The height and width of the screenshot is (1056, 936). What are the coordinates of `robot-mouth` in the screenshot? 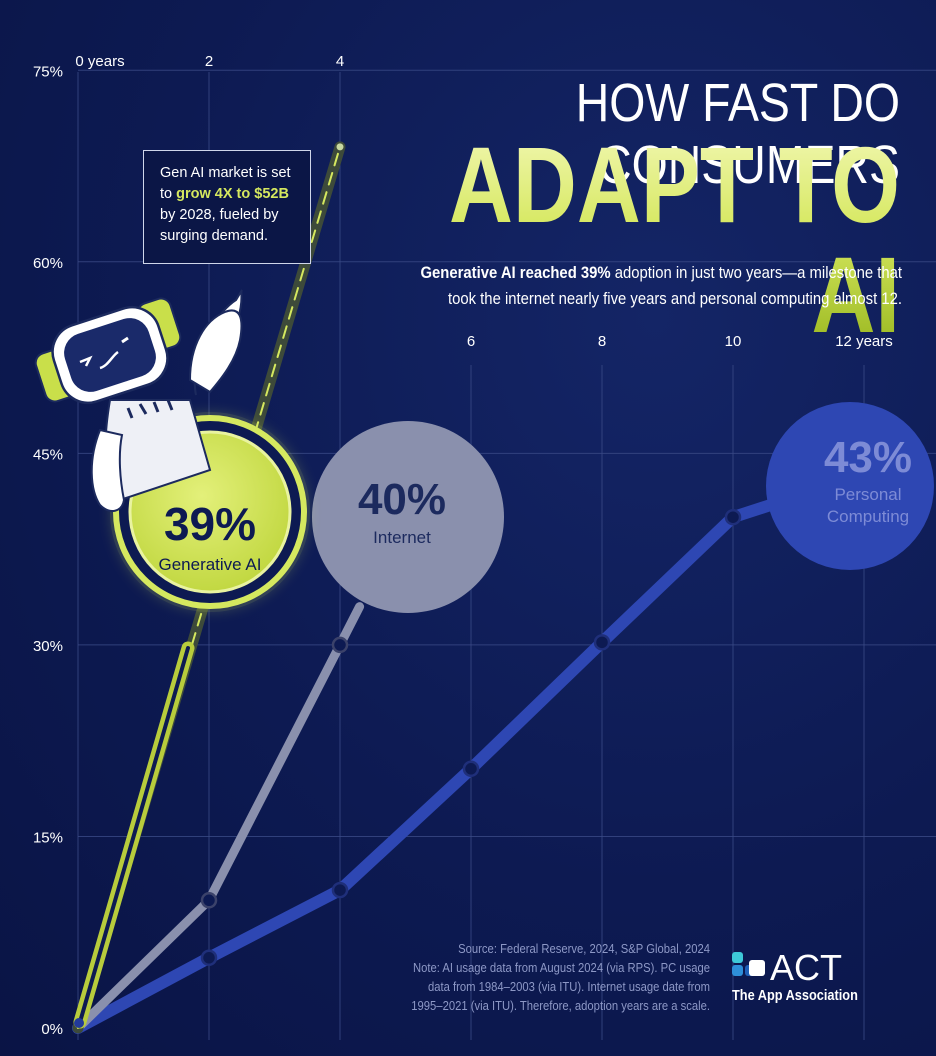 It's located at (109, 360).